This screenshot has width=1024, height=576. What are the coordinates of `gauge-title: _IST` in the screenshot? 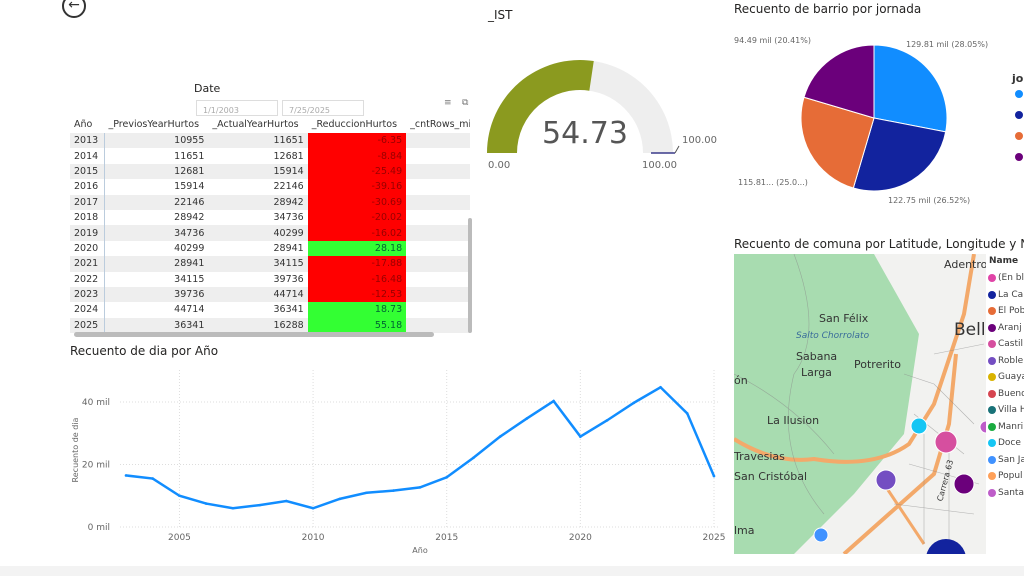 It's located at (500, 15).